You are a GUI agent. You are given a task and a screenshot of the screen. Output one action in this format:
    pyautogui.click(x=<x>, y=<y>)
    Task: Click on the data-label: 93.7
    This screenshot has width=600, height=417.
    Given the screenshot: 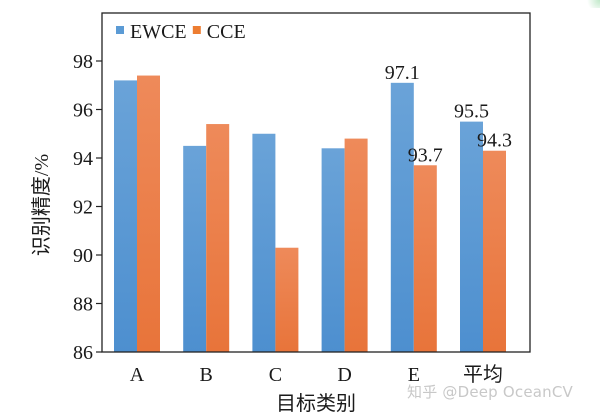 What is the action you would take?
    pyautogui.click(x=425, y=155)
    